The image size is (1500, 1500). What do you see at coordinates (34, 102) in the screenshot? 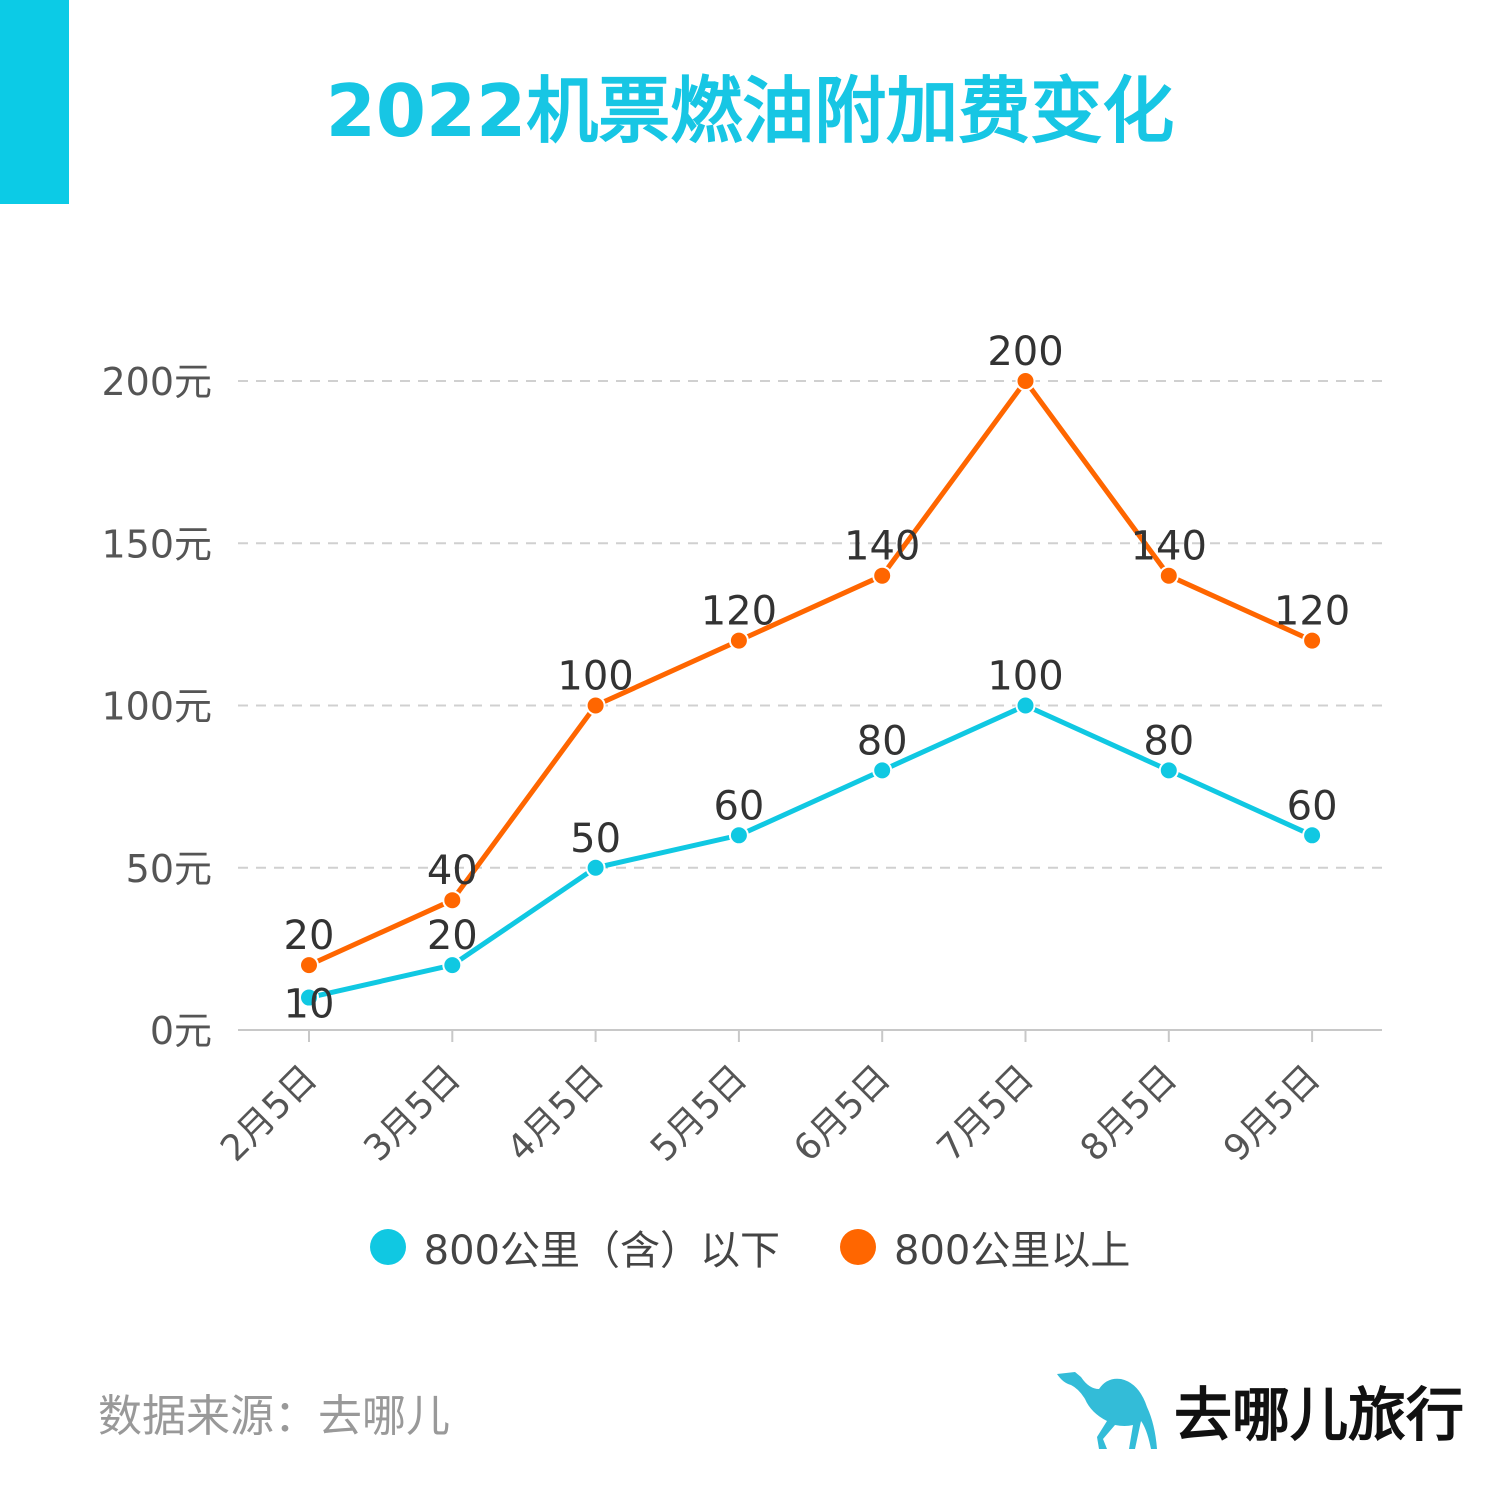
I see `accent-bar` at bounding box center [34, 102].